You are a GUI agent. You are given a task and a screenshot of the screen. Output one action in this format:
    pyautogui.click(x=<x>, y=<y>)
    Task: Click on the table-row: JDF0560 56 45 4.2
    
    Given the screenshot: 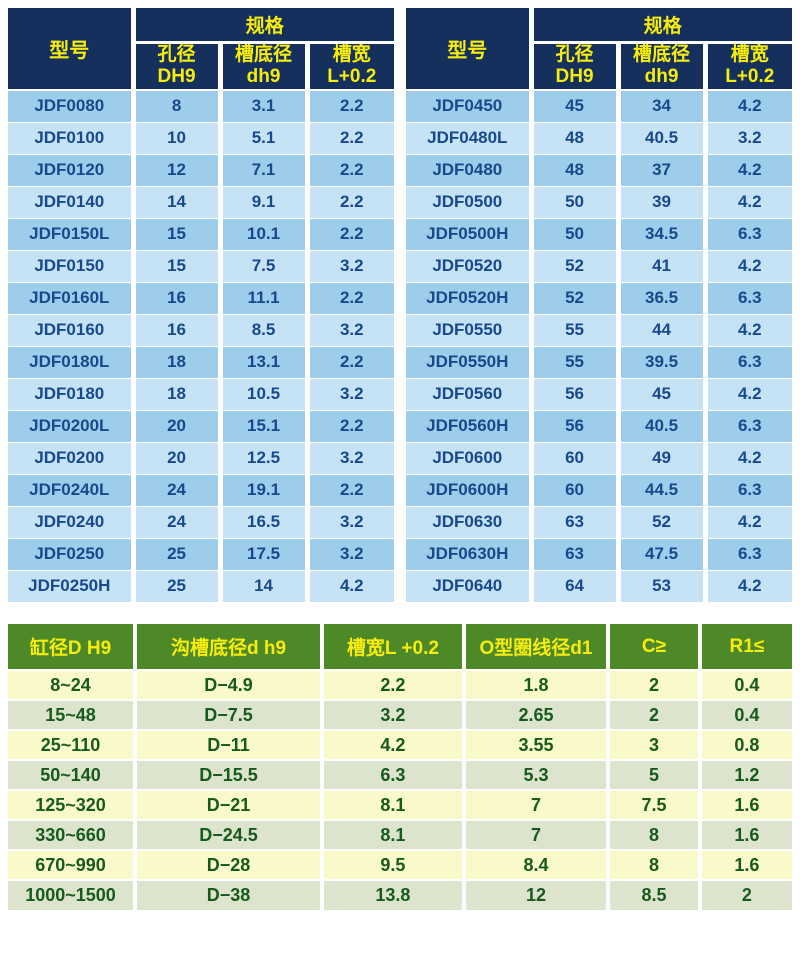 What is the action you would take?
    pyautogui.click(x=599, y=393)
    